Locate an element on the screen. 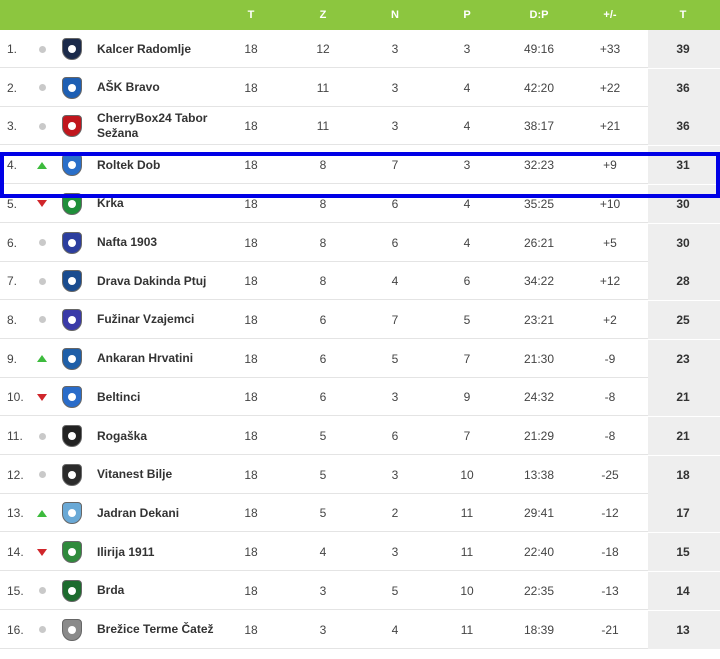 Image resolution: width=720 pixels, height=659 pixels. cell-points: 13 is located at coordinates (683, 629).